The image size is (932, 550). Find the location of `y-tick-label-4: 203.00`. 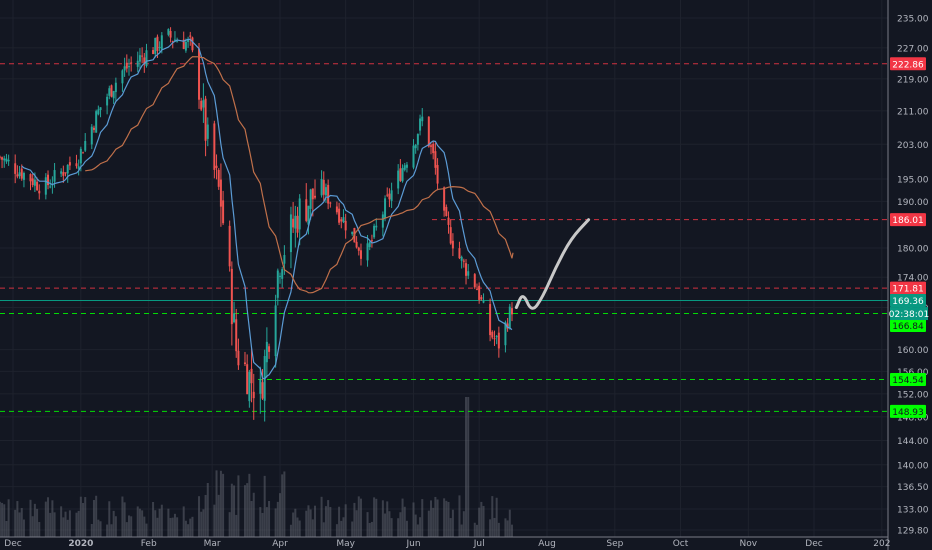

y-tick-label-4: 203.00 is located at coordinates (913, 146).